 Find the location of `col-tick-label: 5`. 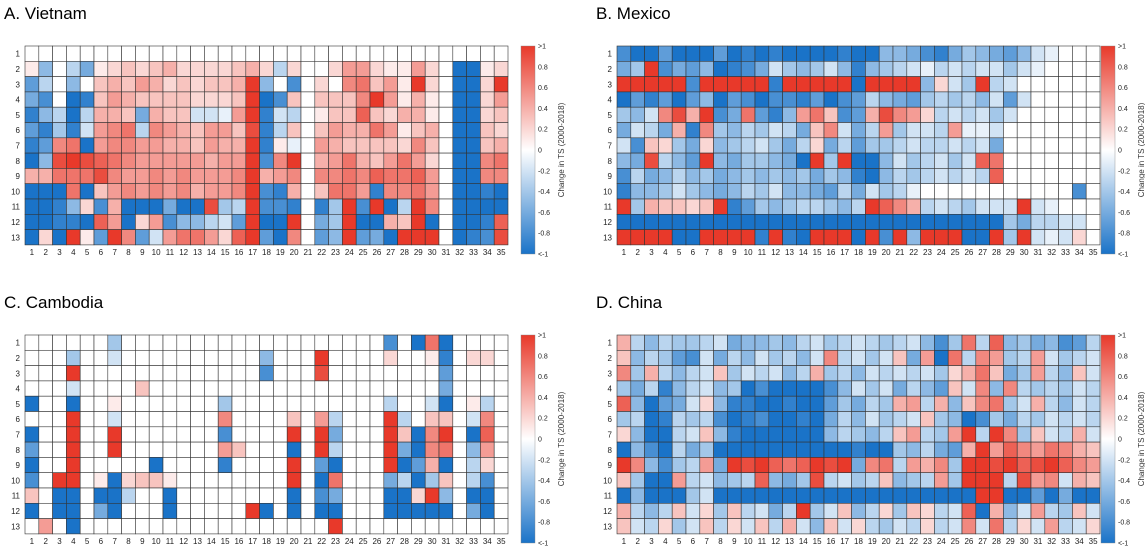

col-tick-label: 5 is located at coordinates (87, 252).